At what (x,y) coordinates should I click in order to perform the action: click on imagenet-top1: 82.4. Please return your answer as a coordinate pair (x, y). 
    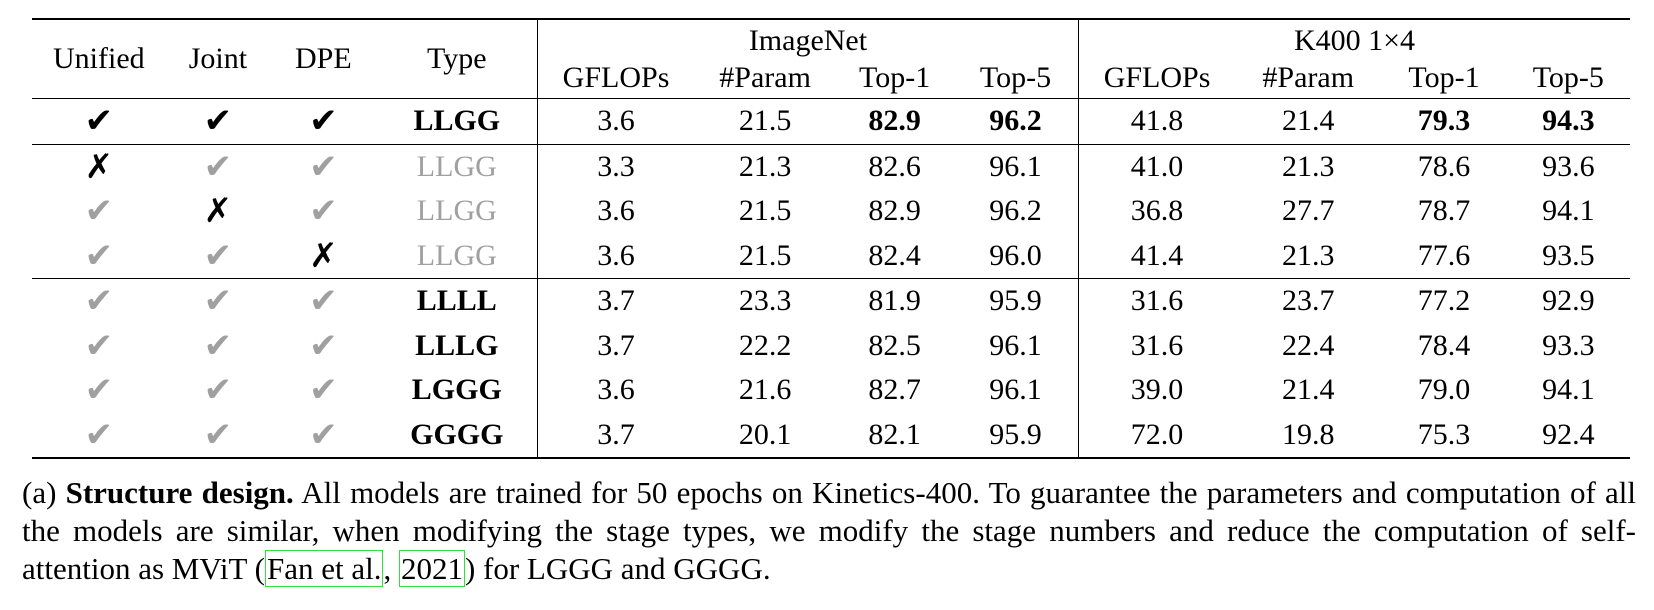
    Looking at the image, I should click on (894, 255).